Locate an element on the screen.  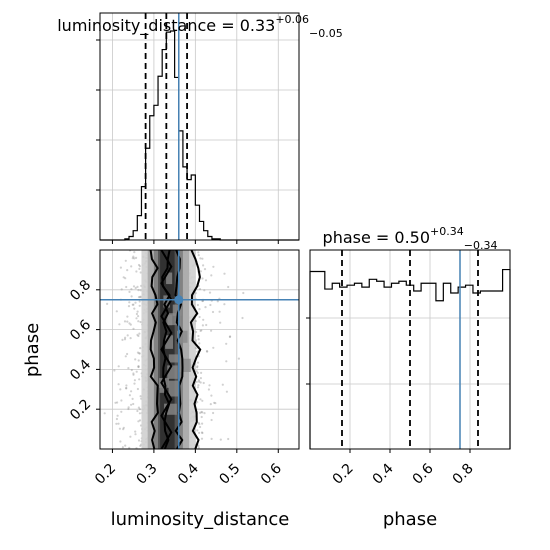
joint-y-tick-label: 0.6 is located at coordinates (80, 330).